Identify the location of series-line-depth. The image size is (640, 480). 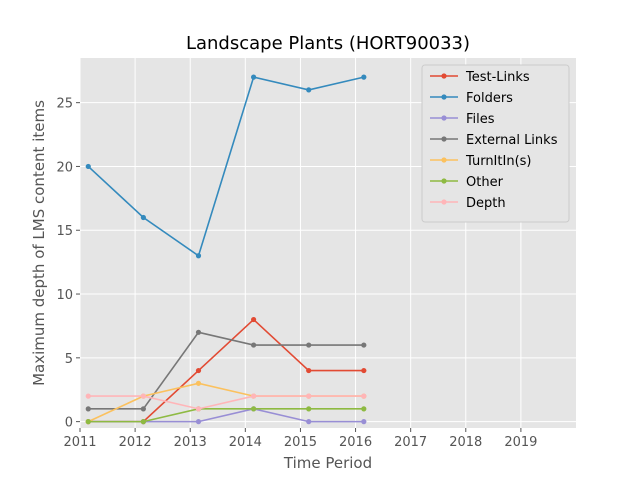
(226, 402).